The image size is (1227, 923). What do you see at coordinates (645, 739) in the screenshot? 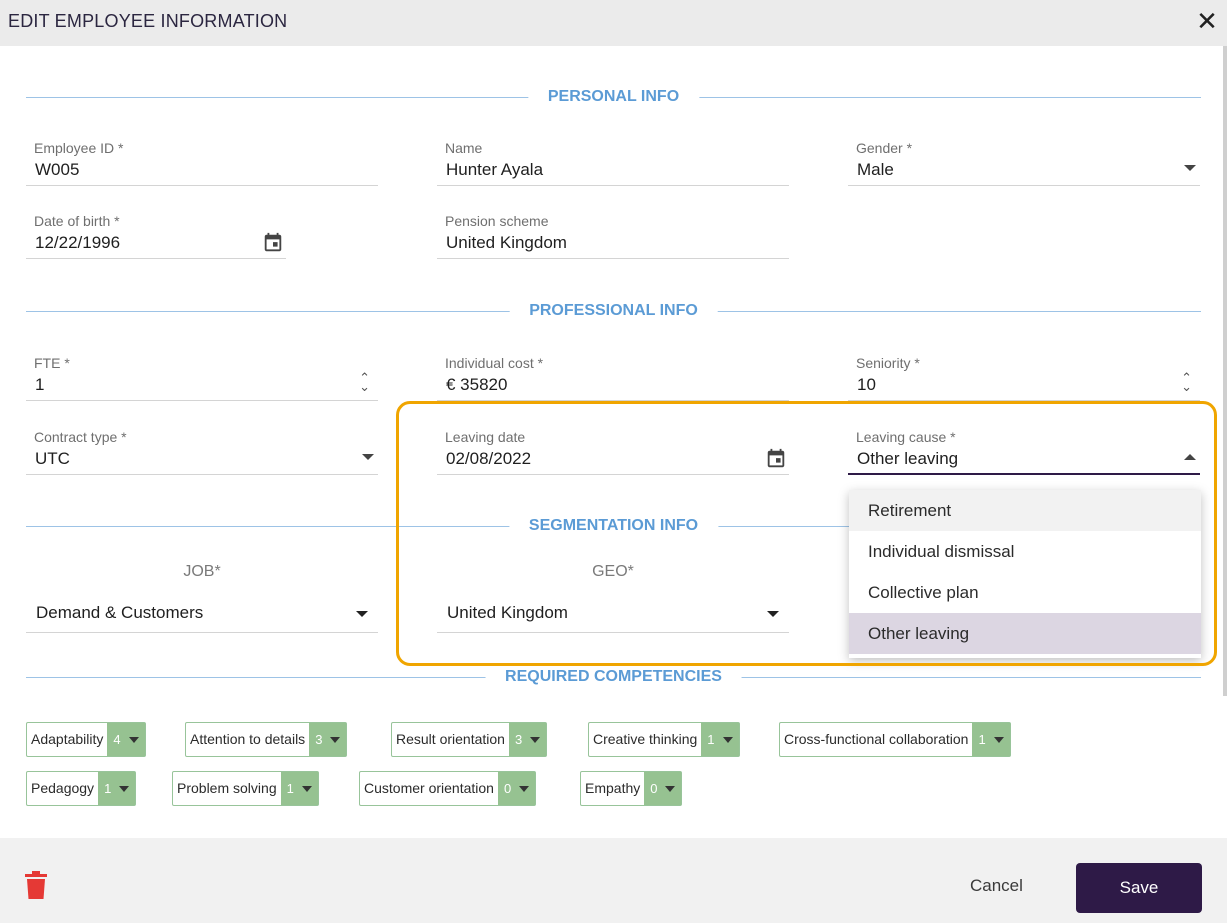
I see `competency-name: Creative thinking` at bounding box center [645, 739].